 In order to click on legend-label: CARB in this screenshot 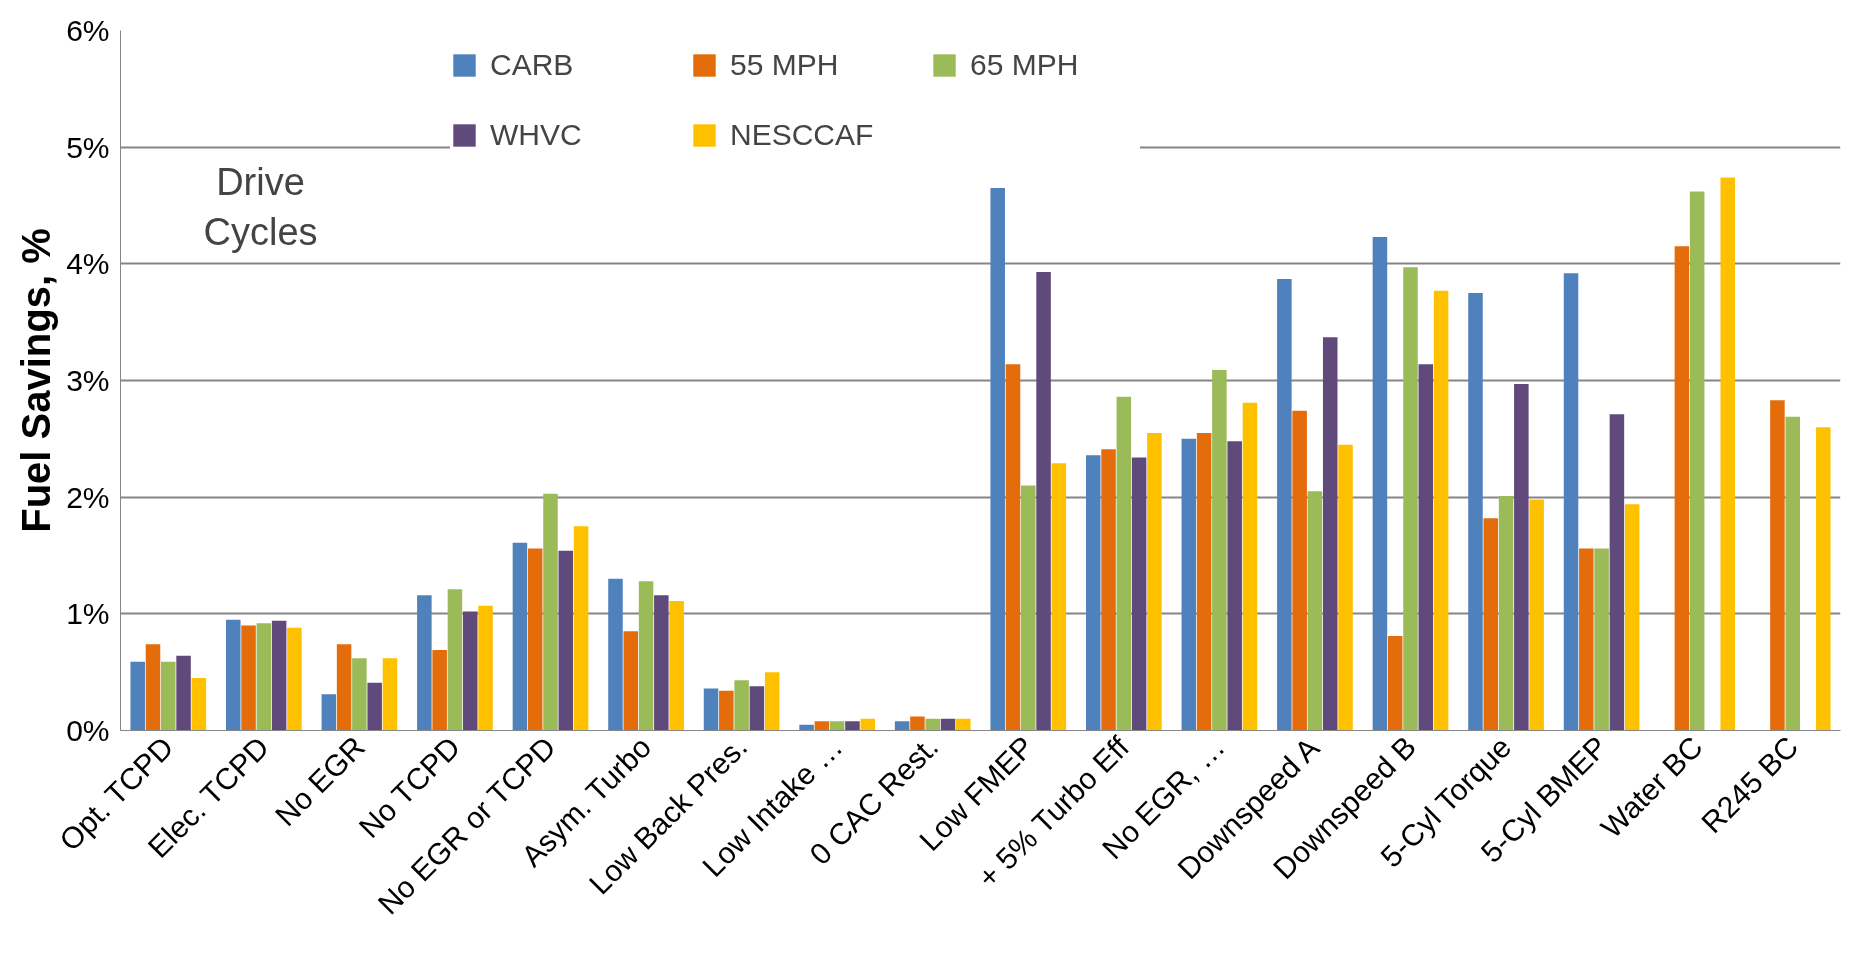, I will do `click(532, 65)`.